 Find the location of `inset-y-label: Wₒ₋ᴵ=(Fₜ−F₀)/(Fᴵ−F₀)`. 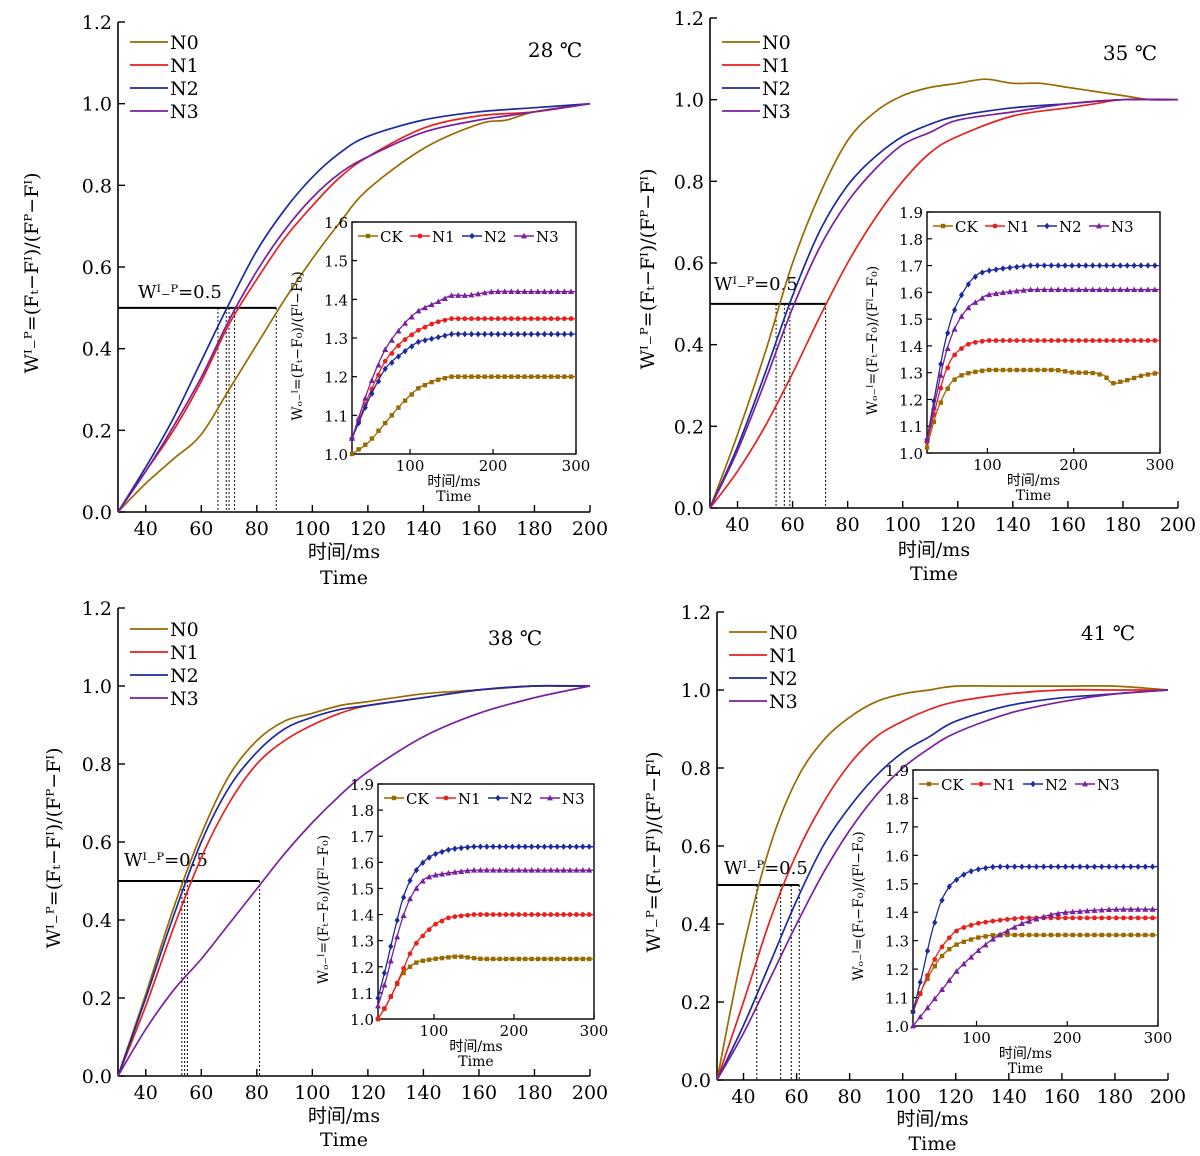

inset-y-label: Wₒ₋ᴵ=(Fₜ−F₀)/(Fᴵ−F₀) is located at coordinates (859, 905).